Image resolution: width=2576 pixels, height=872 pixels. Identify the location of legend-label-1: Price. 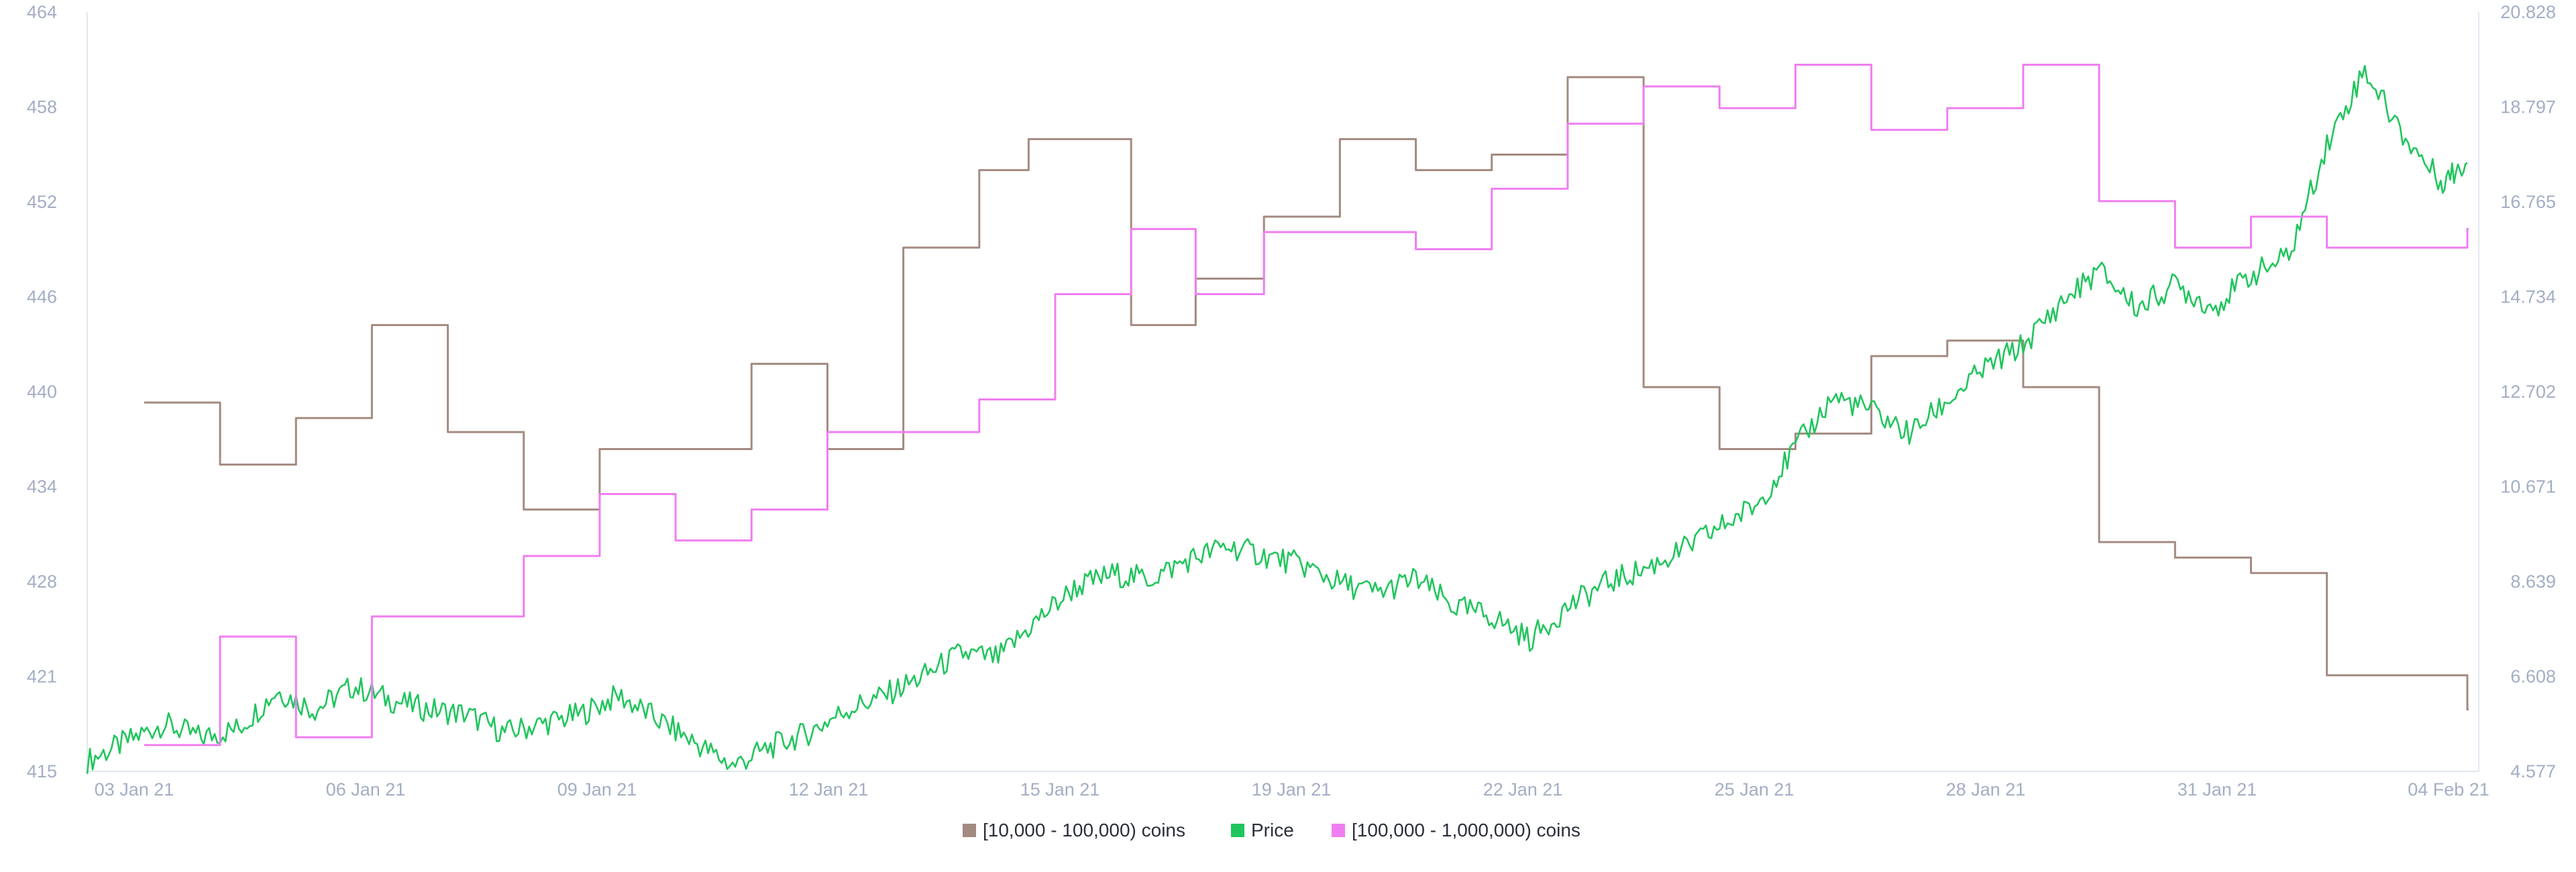
(1272, 830).